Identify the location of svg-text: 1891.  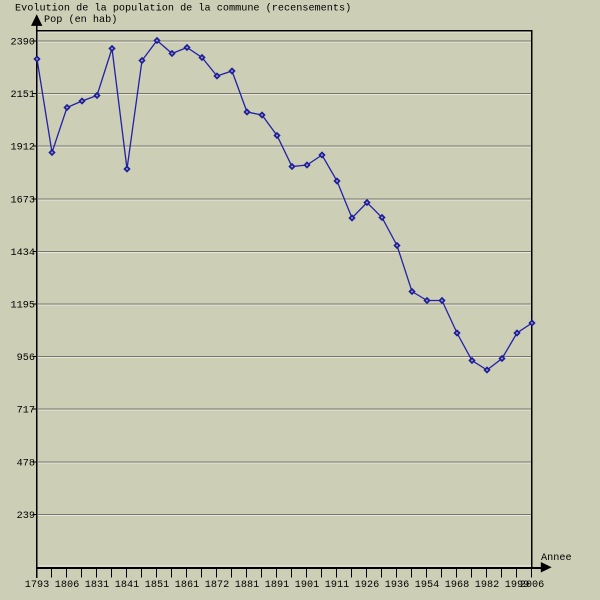
(277, 585).